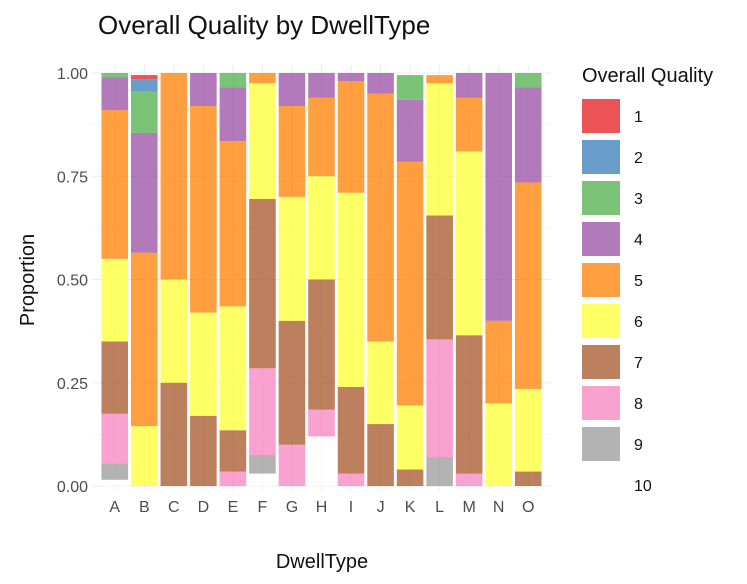  What do you see at coordinates (321, 461) in the screenshot?
I see `bar-segment-H-q10` at bounding box center [321, 461].